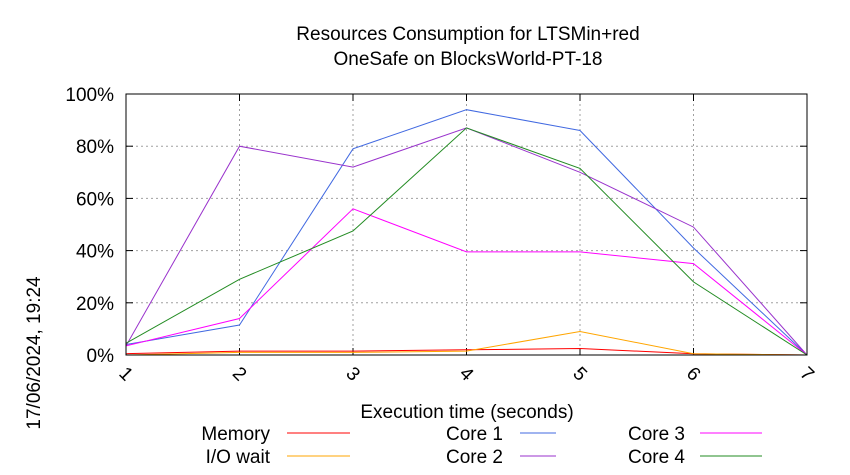 This screenshot has height=475, width=850. What do you see at coordinates (474, 434) in the screenshot?
I see `legend-label-core-1: Core 1` at bounding box center [474, 434].